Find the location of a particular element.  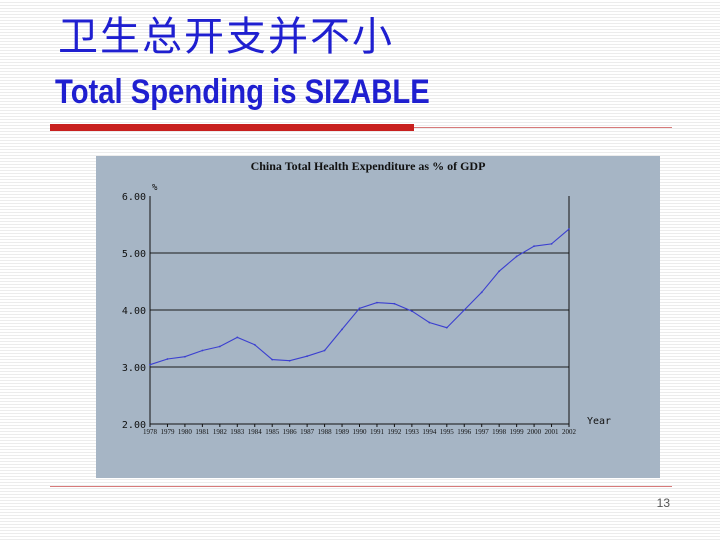

footer-divider-line is located at coordinates (361, 486).